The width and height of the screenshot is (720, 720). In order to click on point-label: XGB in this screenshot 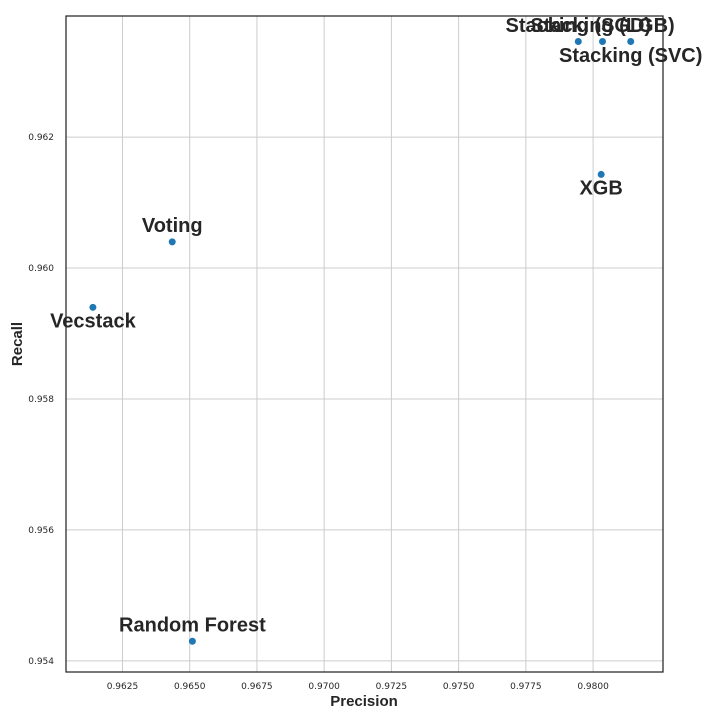, I will do `click(600, 189)`.